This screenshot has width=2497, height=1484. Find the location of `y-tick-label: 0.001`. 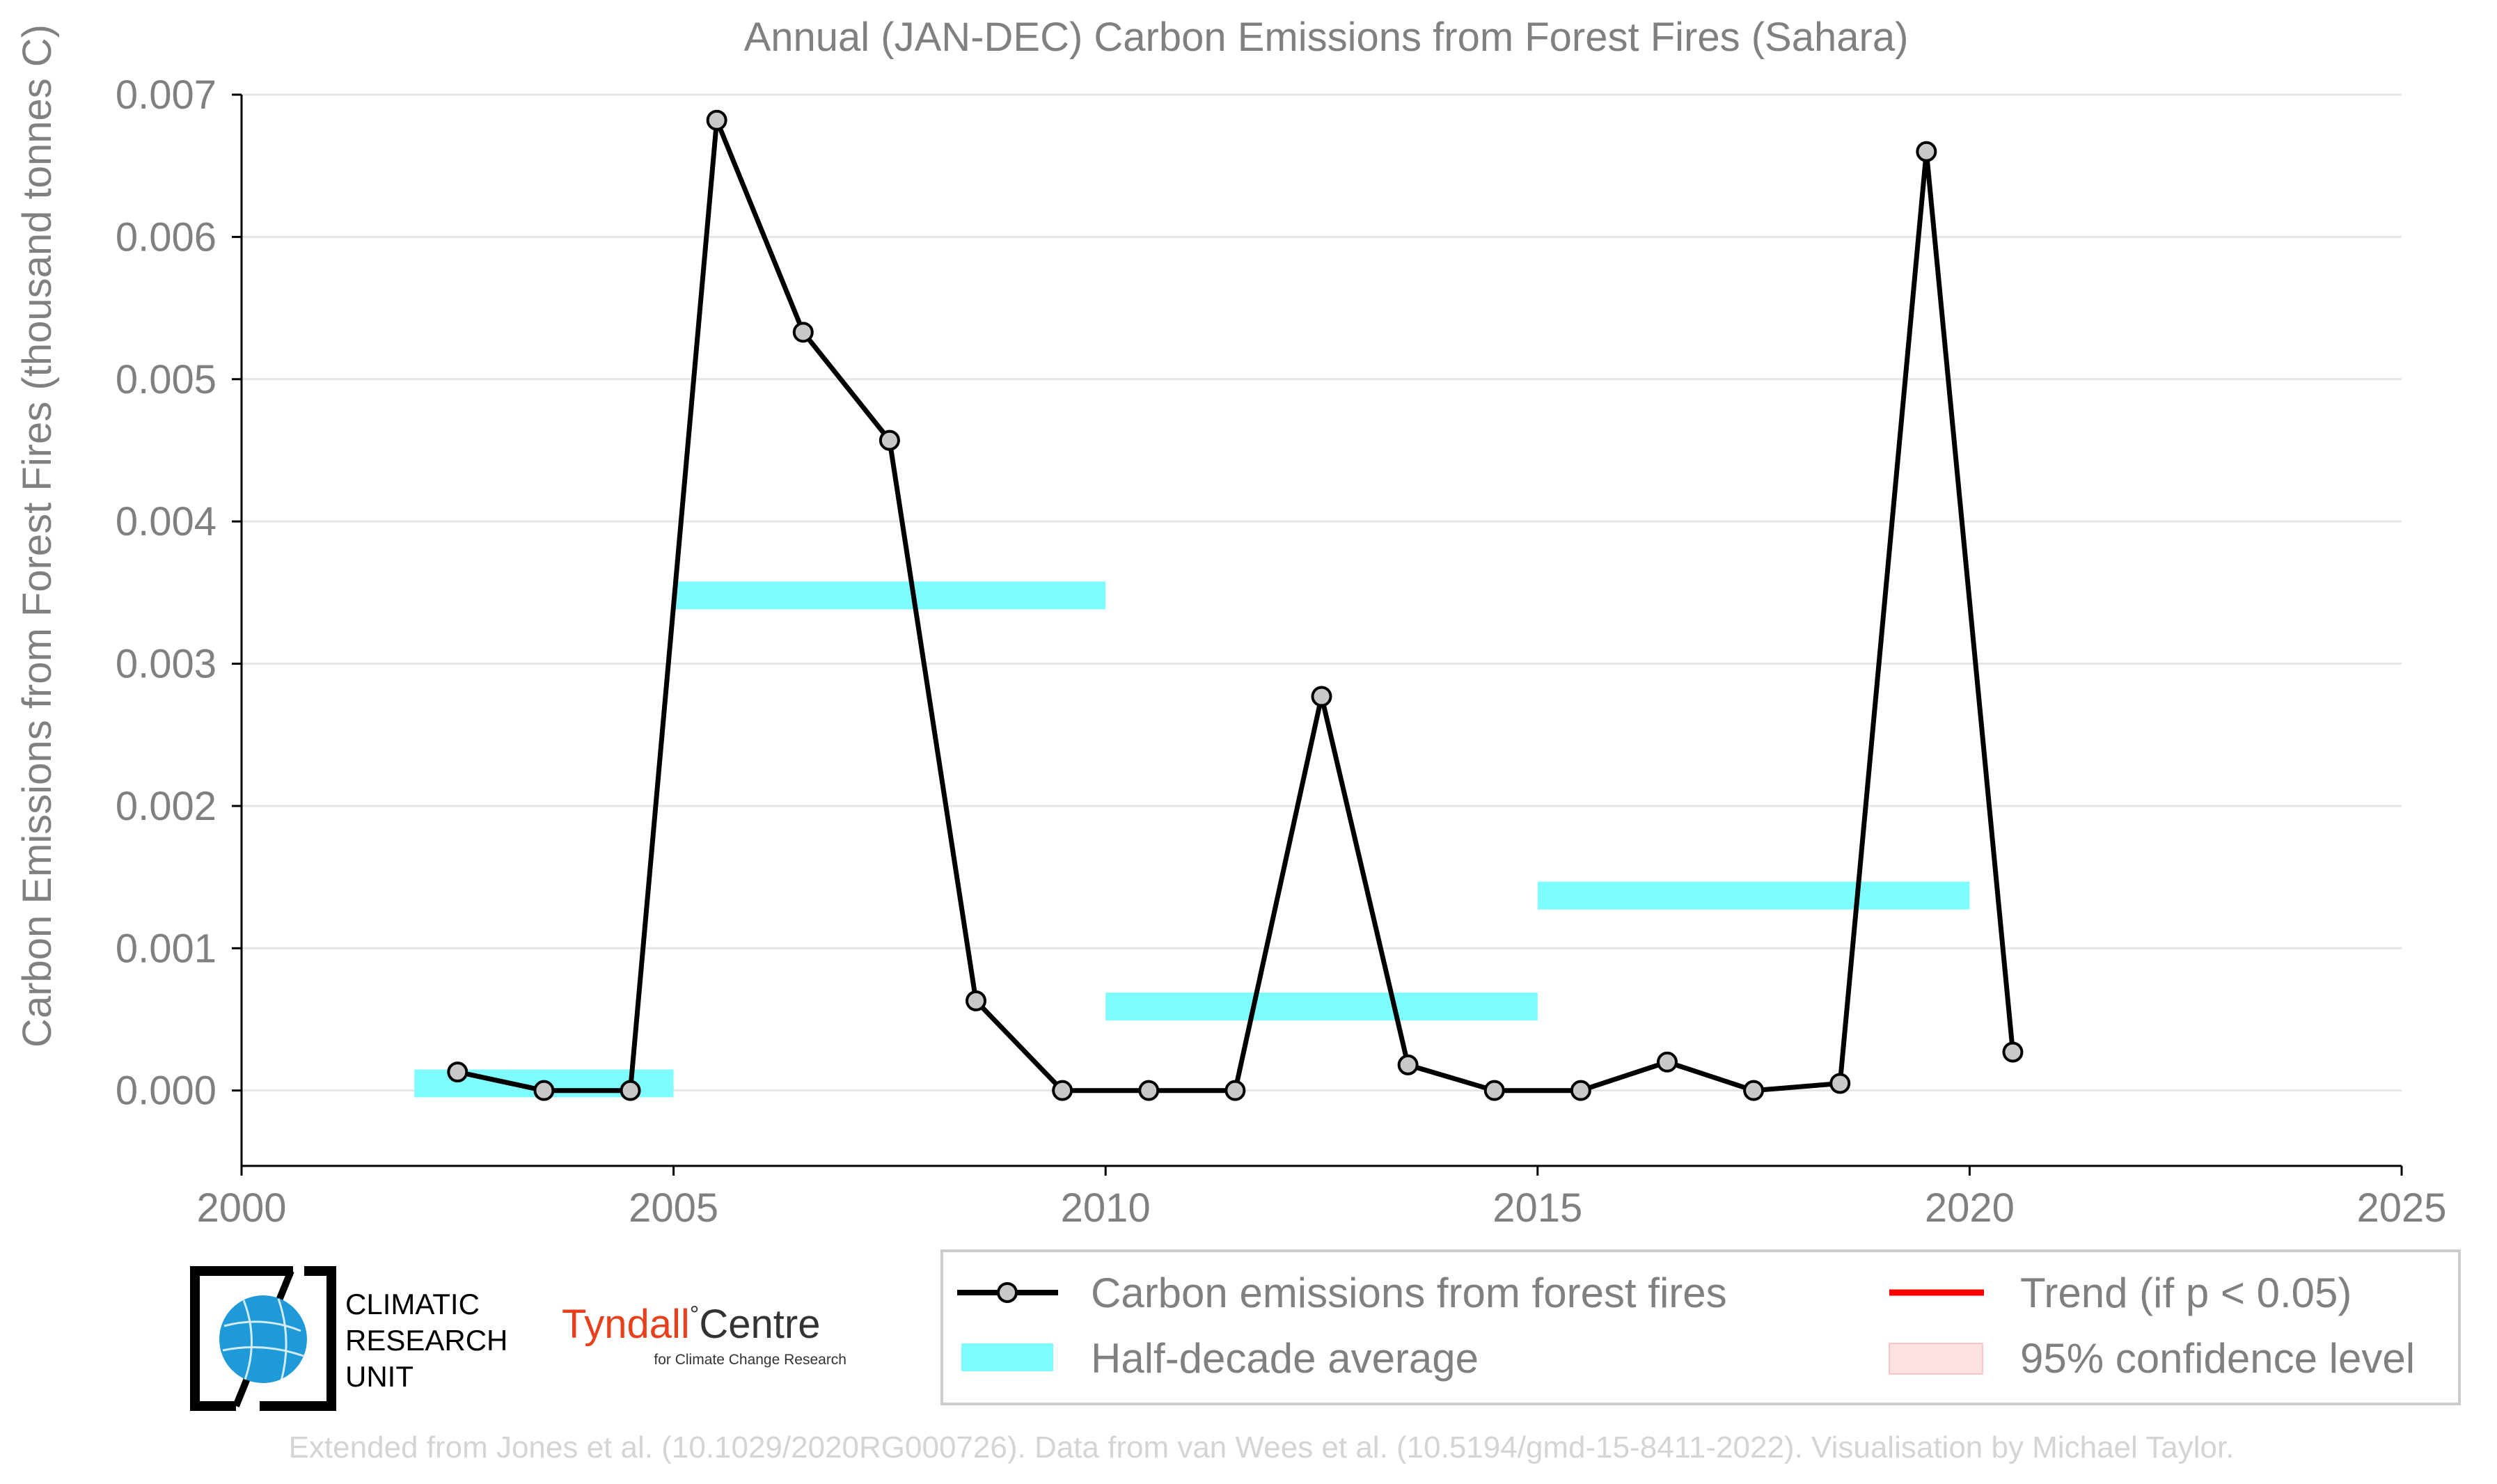

y-tick-label: 0.001 is located at coordinates (166, 949).